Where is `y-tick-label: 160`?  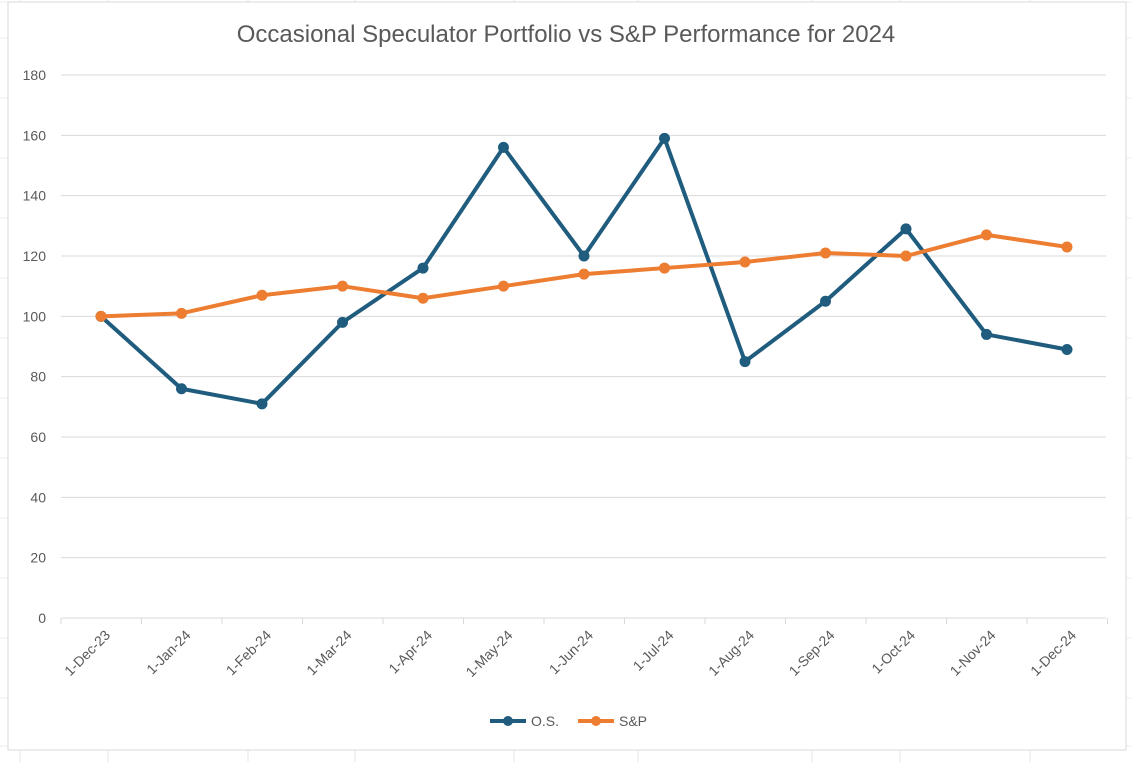 y-tick-label: 160 is located at coordinates (35, 135).